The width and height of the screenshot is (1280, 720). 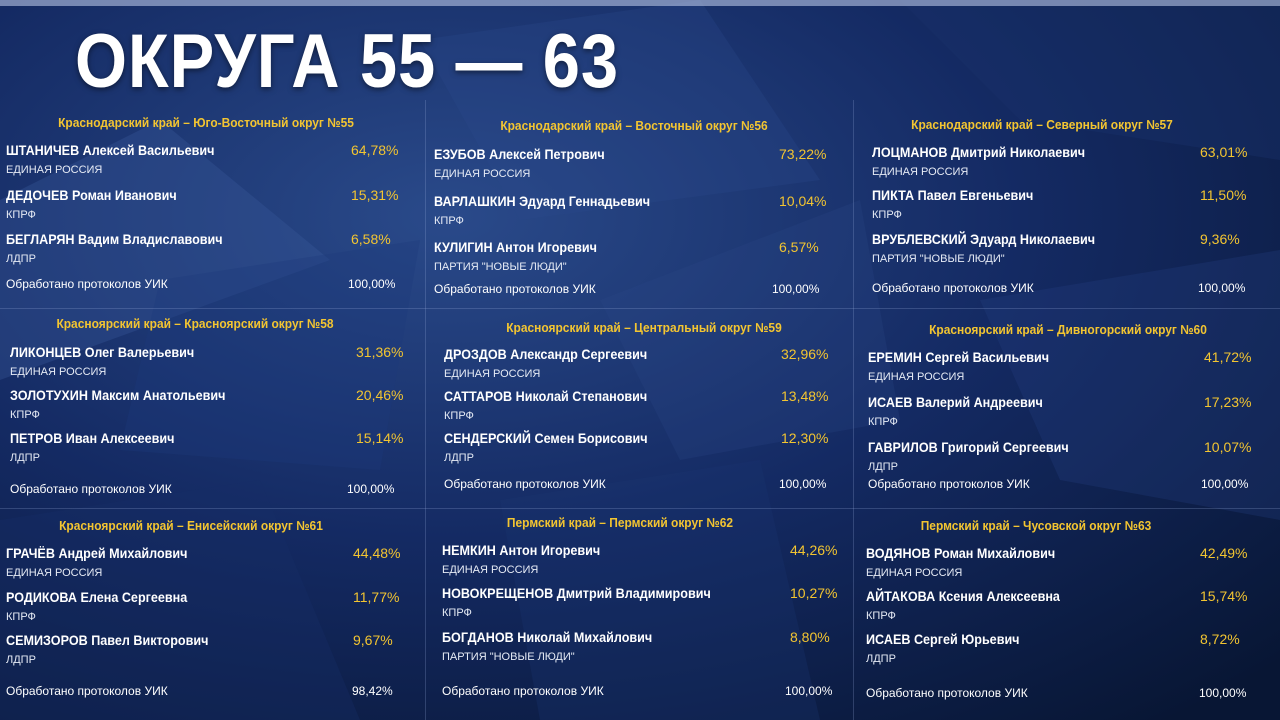 What do you see at coordinates (371, 239) in the screenshot?
I see `candidate-percent: 6,58%` at bounding box center [371, 239].